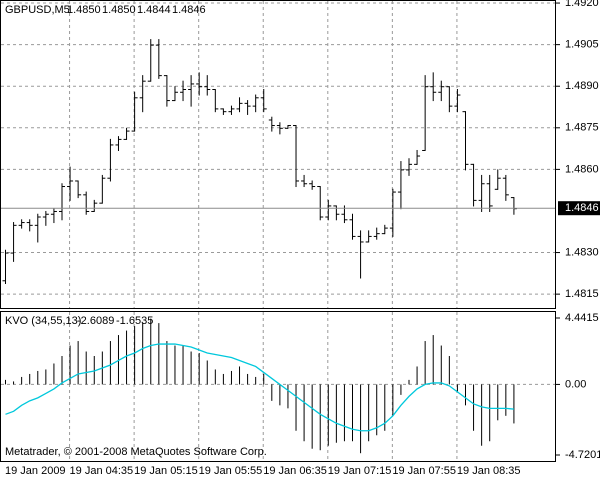  What do you see at coordinates (582, 128) in the screenshot?
I see `y-tick-label: 1.4875` at bounding box center [582, 128].